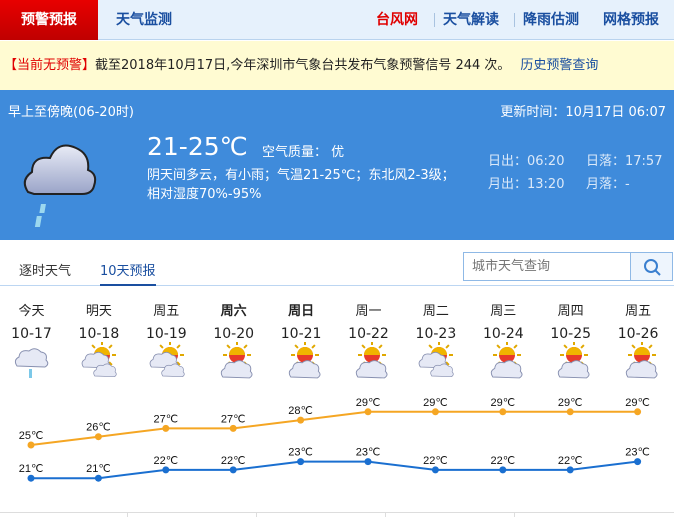 The image size is (674, 517). What do you see at coordinates (197, 146) in the screenshot?
I see `temp-range: 21-25℃` at bounding box center [197, 146].